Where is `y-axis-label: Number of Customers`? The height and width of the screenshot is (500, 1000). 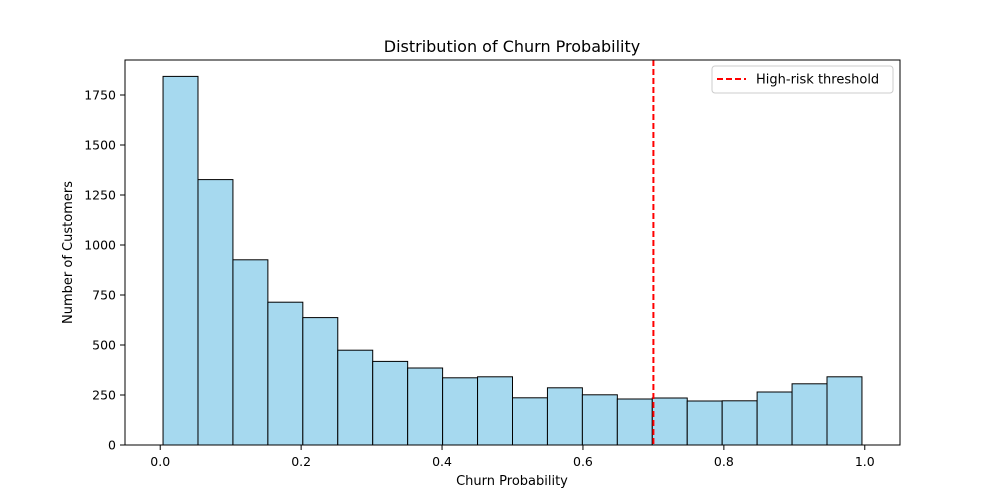 y-axis-label: Number of Customers is located at coordinates (68, 252).